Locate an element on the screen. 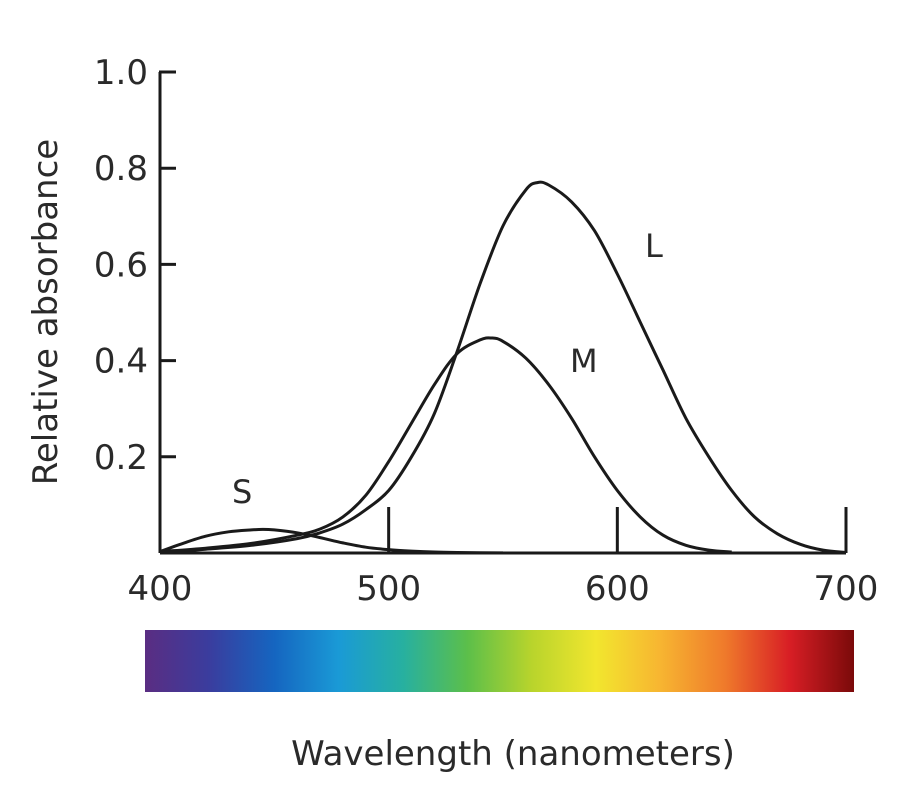 This screenshot has width=901, height=806. x-tick-label-500: 500 is located at coordinates (388, 589).